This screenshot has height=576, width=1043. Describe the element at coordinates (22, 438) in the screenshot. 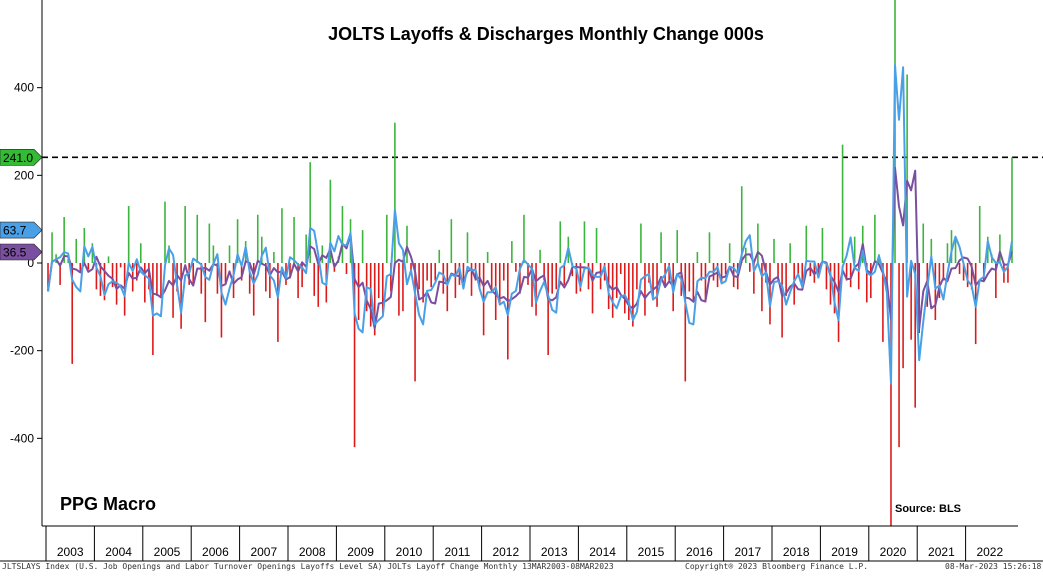

I see `y-tick-label: -400` at that location.